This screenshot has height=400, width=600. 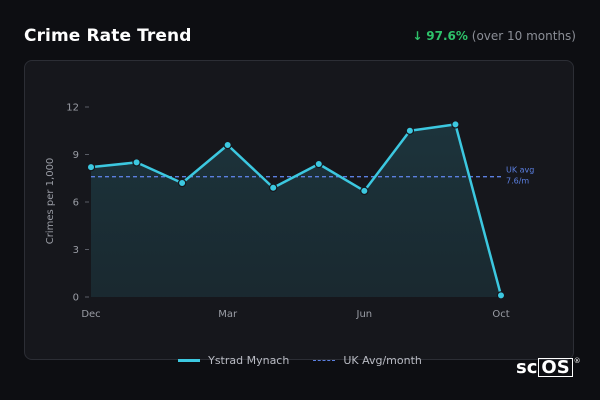 I want to click on change-indicator: ↓ 97.6% (over 10 months), so click(x=494, y=36).